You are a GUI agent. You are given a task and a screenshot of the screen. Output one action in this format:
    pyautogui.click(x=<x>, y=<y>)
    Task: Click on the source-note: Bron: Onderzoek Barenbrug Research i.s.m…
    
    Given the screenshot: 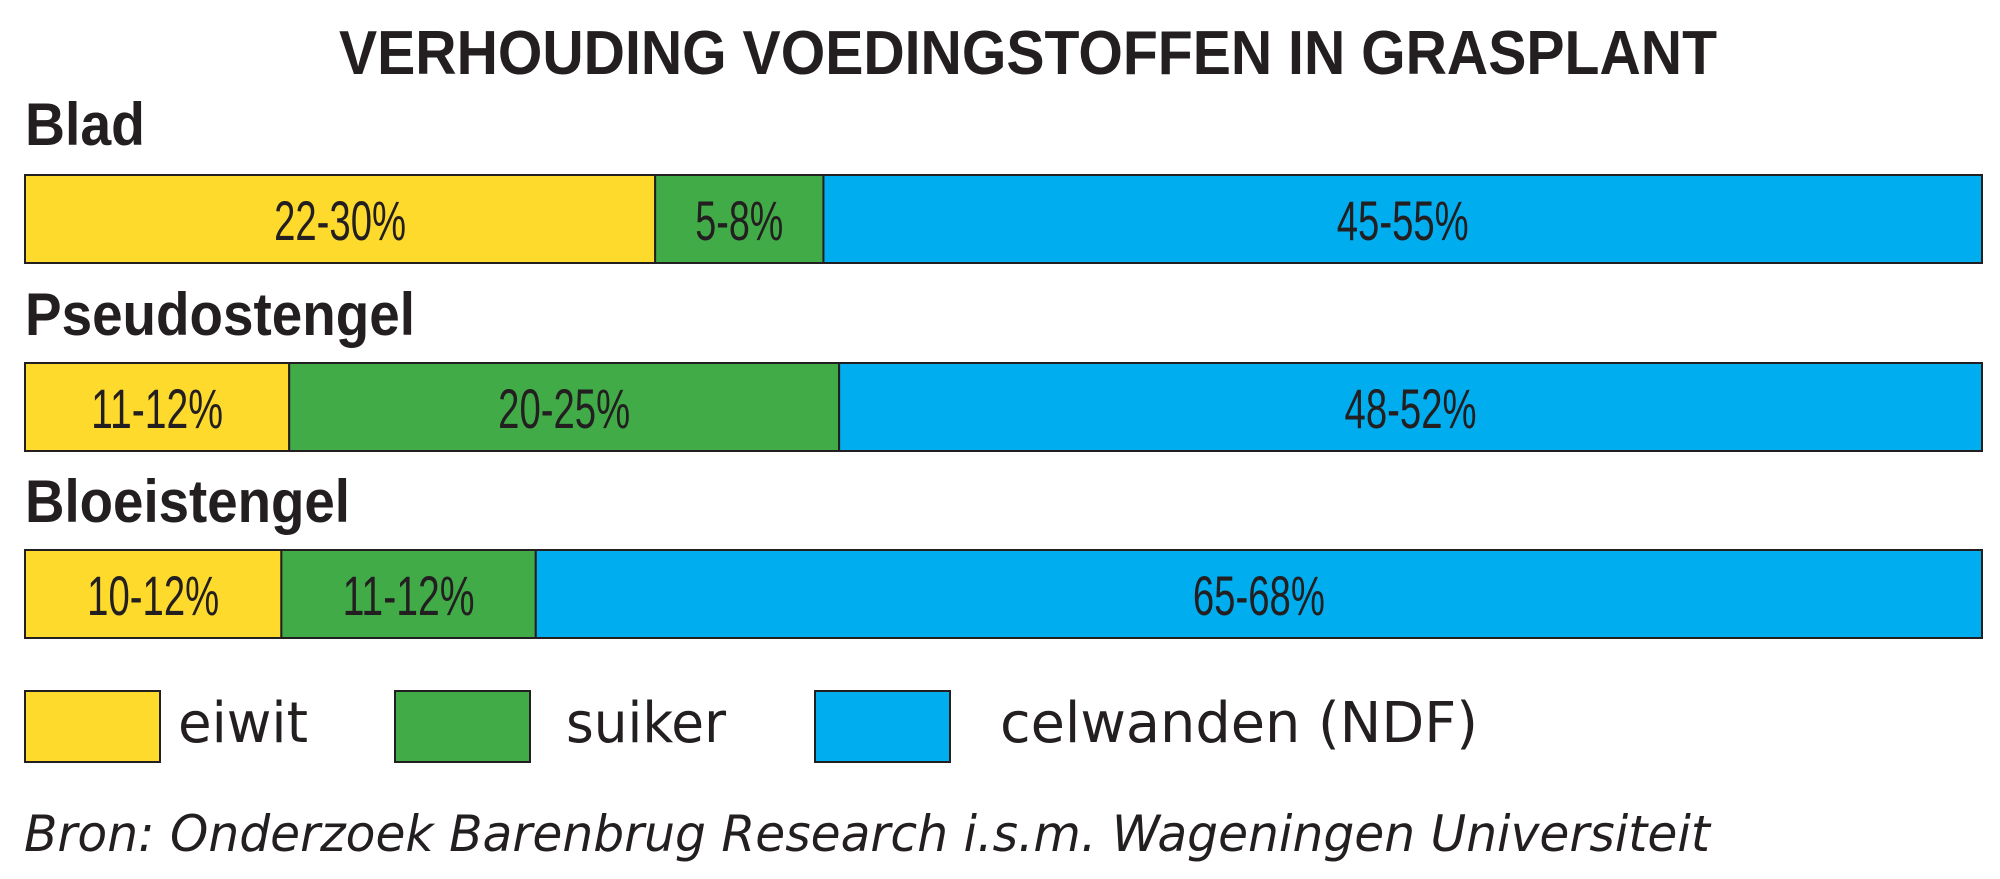 What is the action you would take?
    pyautogui.click(x=868, y=834)
    